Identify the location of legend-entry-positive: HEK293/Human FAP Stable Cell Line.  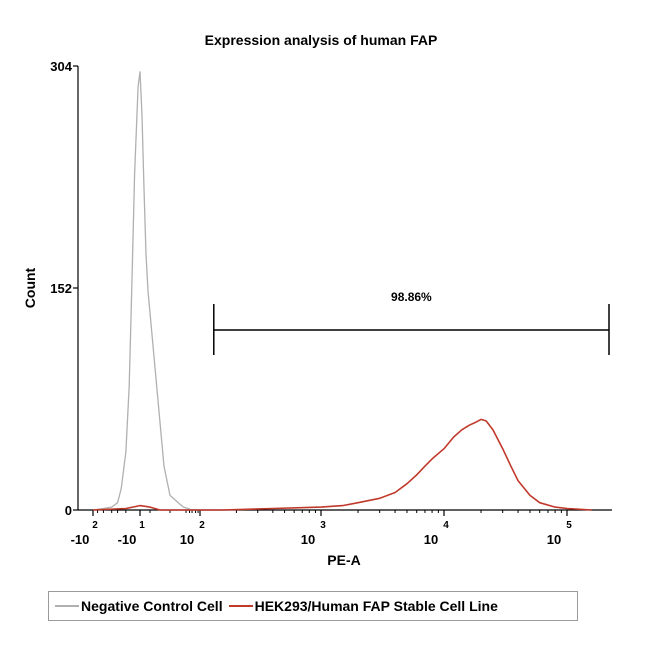
(366, 606).